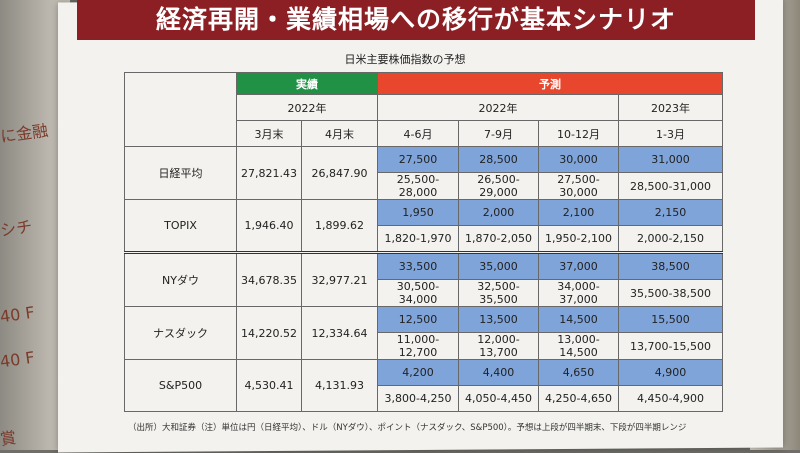  What do you see at coordinates (670, 186) in the screenshot?
I see `forecast-range: 28,500-31,000` at bounding box center [670, 186].